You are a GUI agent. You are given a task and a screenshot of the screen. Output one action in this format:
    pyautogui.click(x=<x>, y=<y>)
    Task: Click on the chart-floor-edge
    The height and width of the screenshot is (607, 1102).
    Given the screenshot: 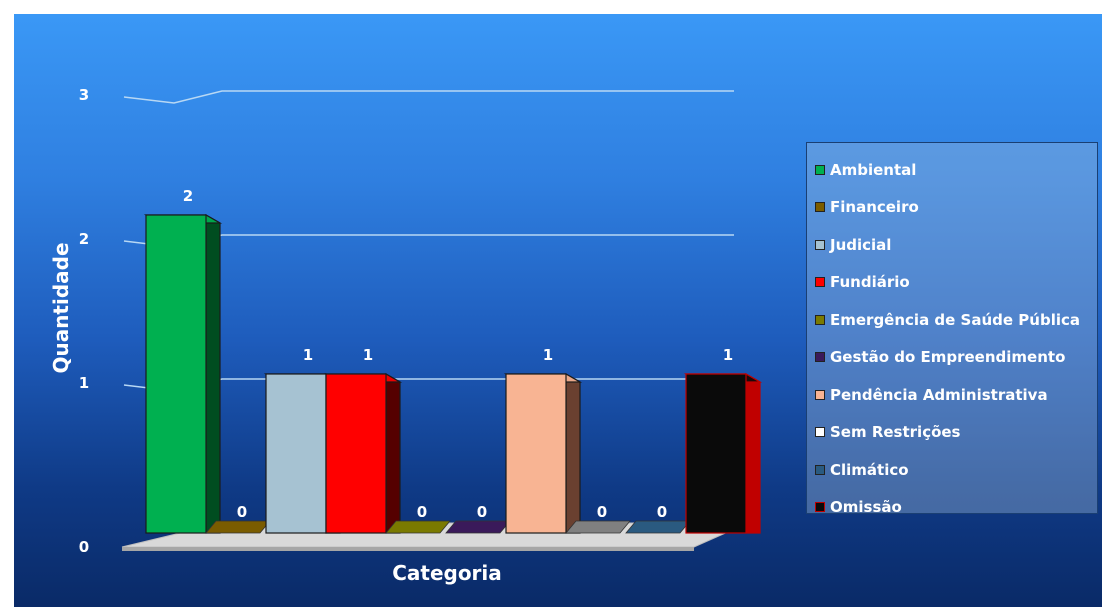 What is the action you would take?
    pyautogui.click(x=408, y=549)
    